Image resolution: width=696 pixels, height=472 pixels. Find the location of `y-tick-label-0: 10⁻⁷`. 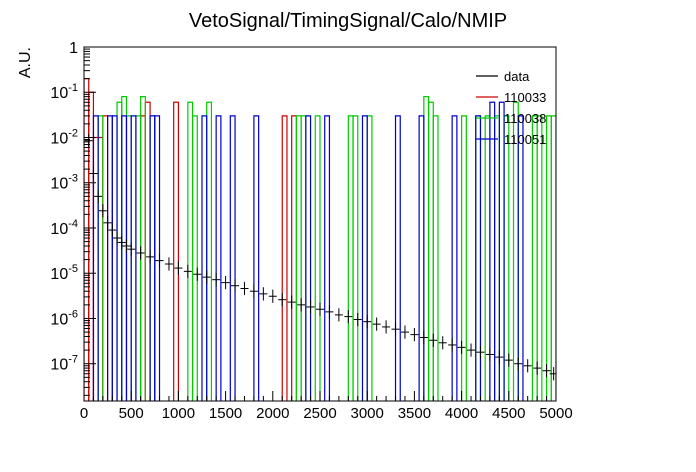

y-tick-label-0: 10⁻⁷ is located at coordinates (64, 364).